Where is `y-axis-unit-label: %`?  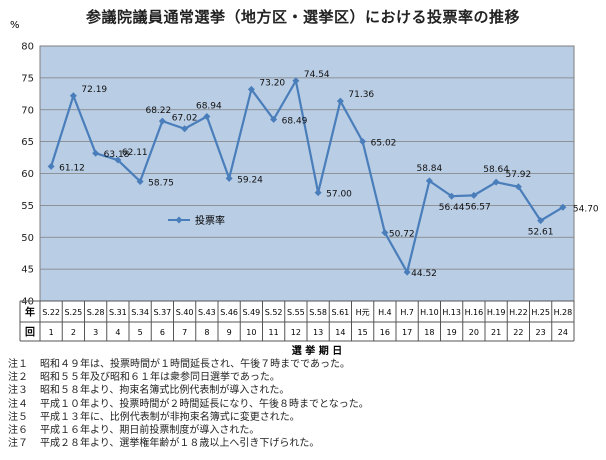
y-axis-unit-label: % is located at coordinates (15, 25).